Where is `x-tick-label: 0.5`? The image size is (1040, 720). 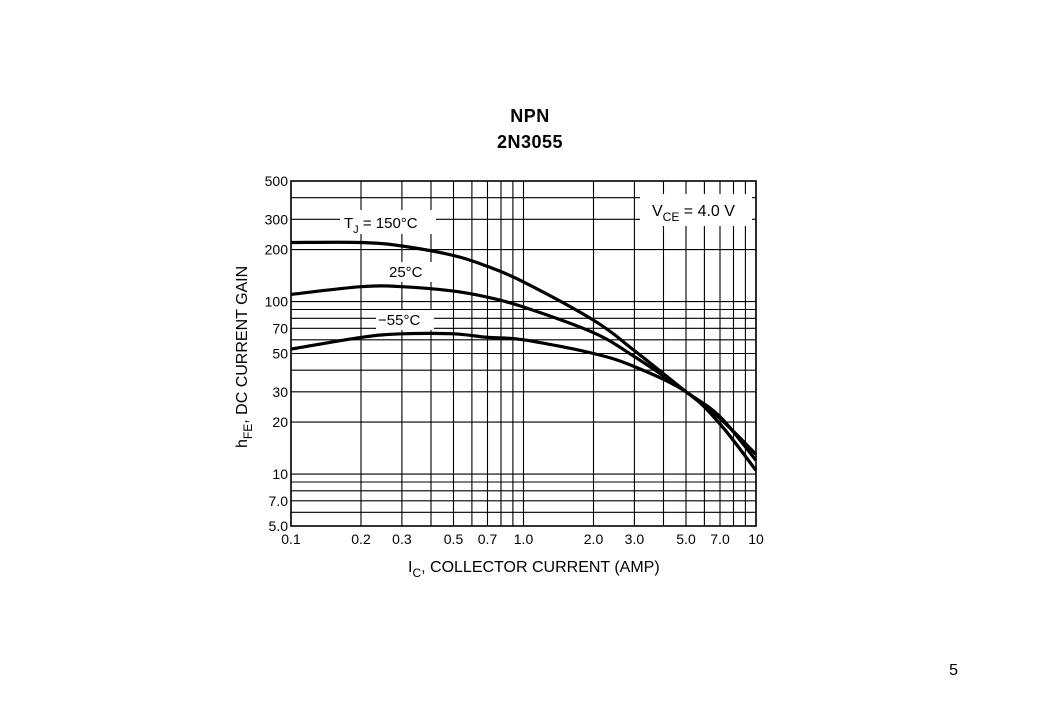
x-tick-label: 0.5 is located at coordinates (454, 539).